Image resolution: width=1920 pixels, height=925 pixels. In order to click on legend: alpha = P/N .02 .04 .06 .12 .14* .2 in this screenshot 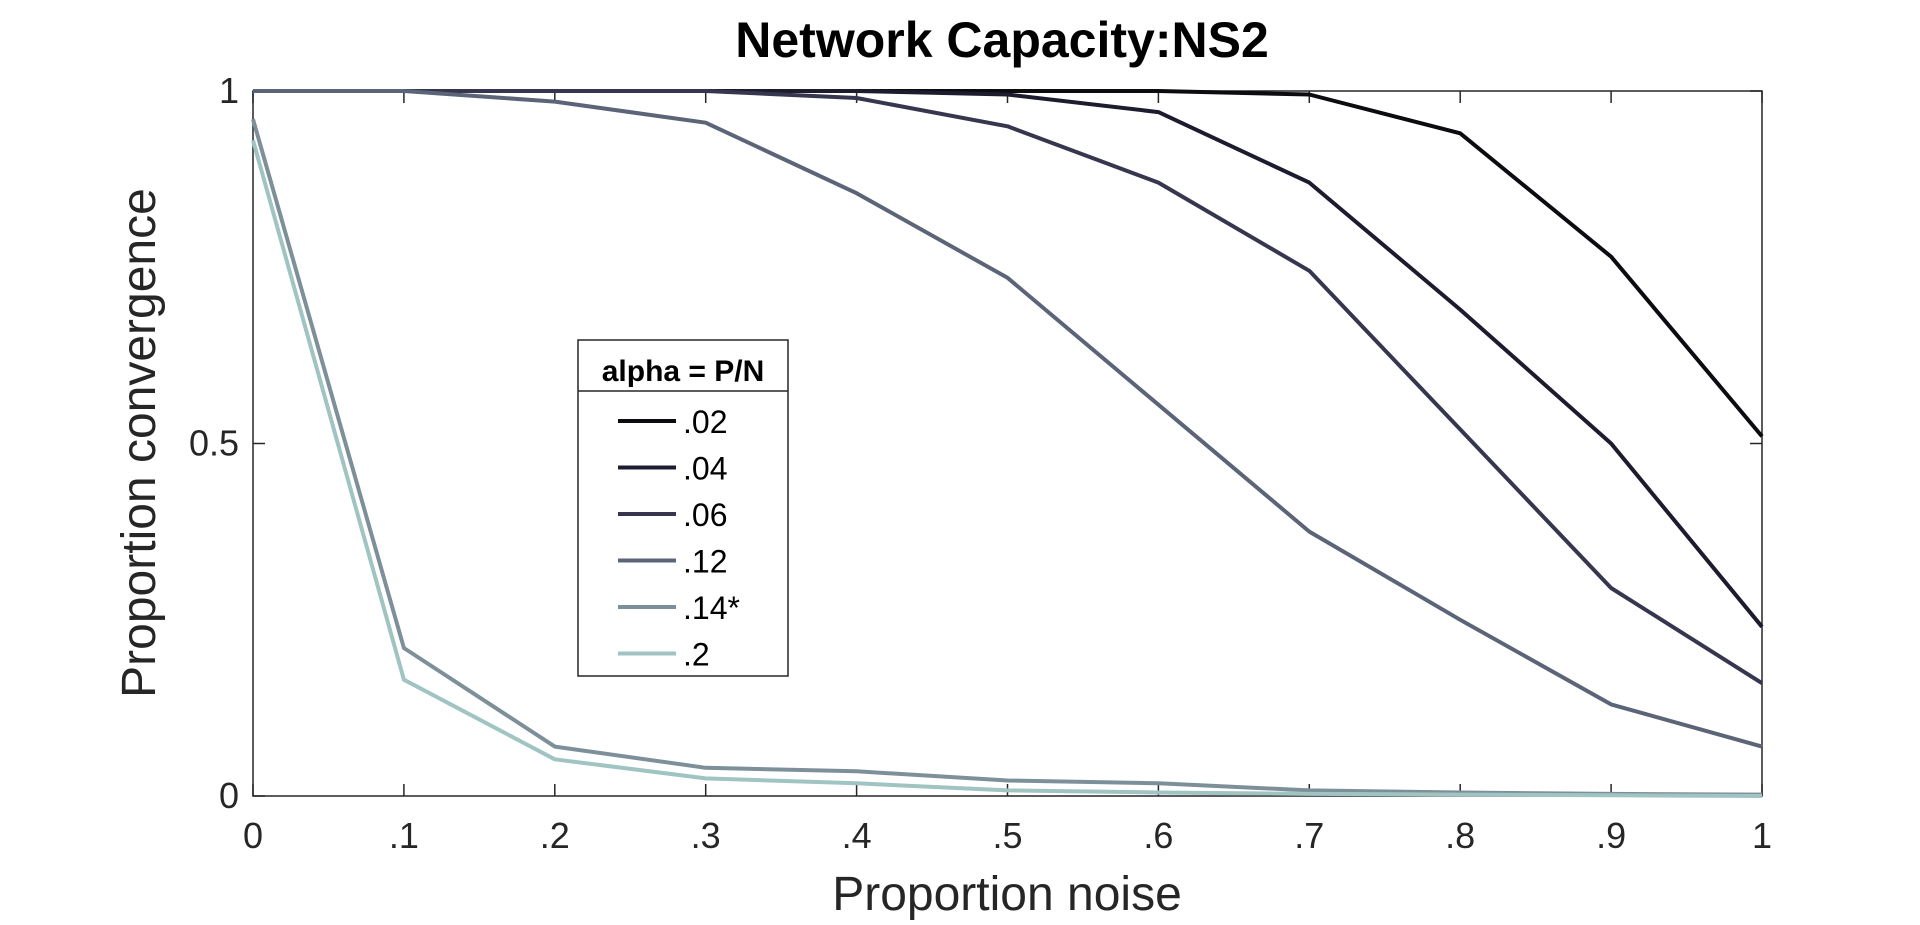, I will do `click(683, 508)`.